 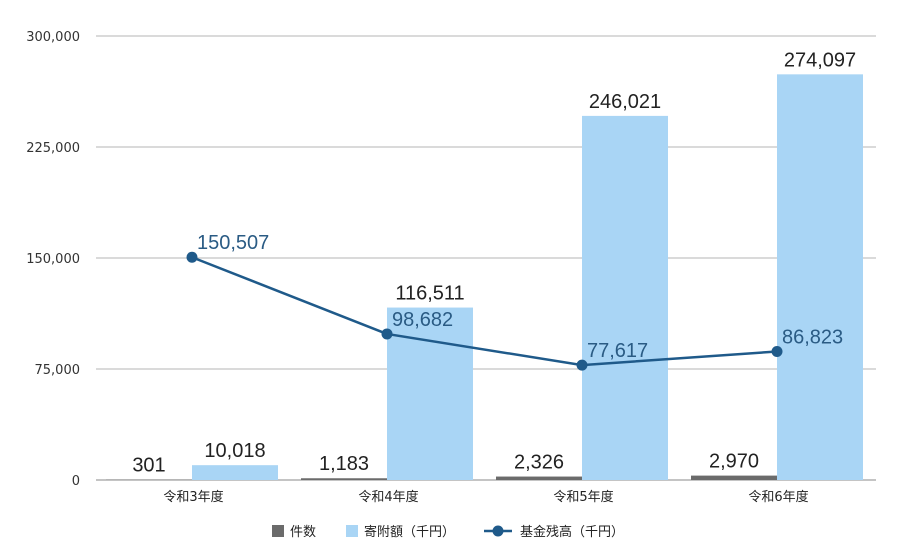 I want to click on data-label-donation: 274,097, so click(x=820, y=60).